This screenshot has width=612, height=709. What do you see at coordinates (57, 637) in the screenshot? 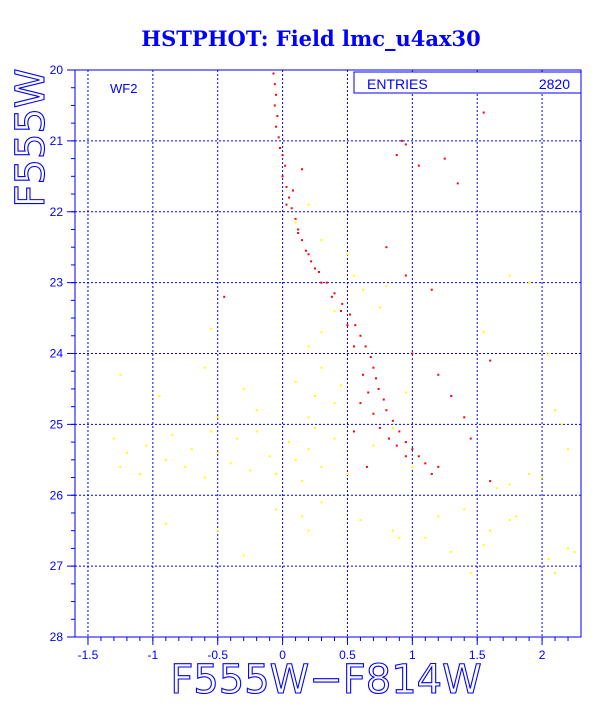
I see `y-tick-label: 28` at bounding box center [57, 637].